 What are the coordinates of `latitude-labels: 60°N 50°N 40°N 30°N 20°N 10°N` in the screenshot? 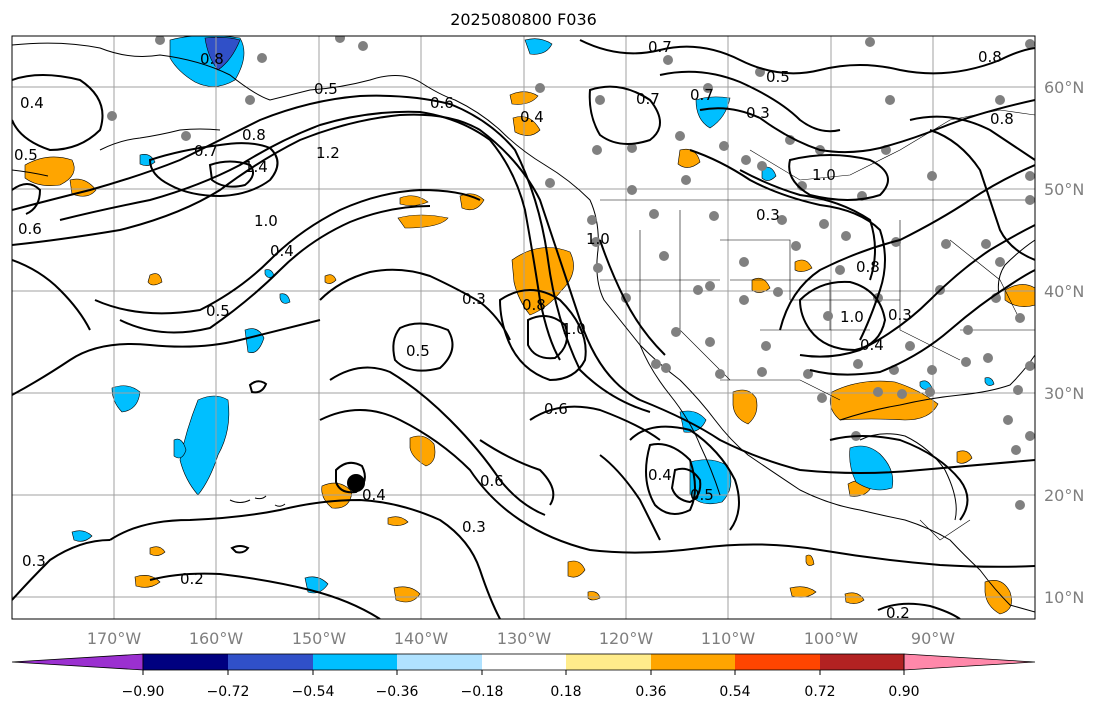 It's located at (1064, 342).